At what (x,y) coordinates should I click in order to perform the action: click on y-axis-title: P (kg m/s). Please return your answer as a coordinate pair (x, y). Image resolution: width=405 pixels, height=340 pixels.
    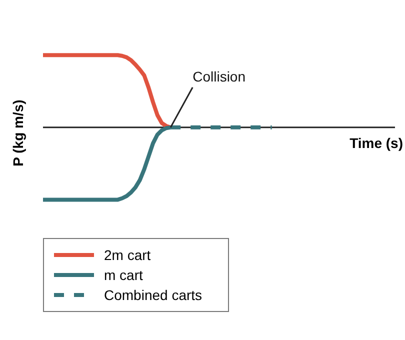
    Looking at the image, I should click on (18, 133).